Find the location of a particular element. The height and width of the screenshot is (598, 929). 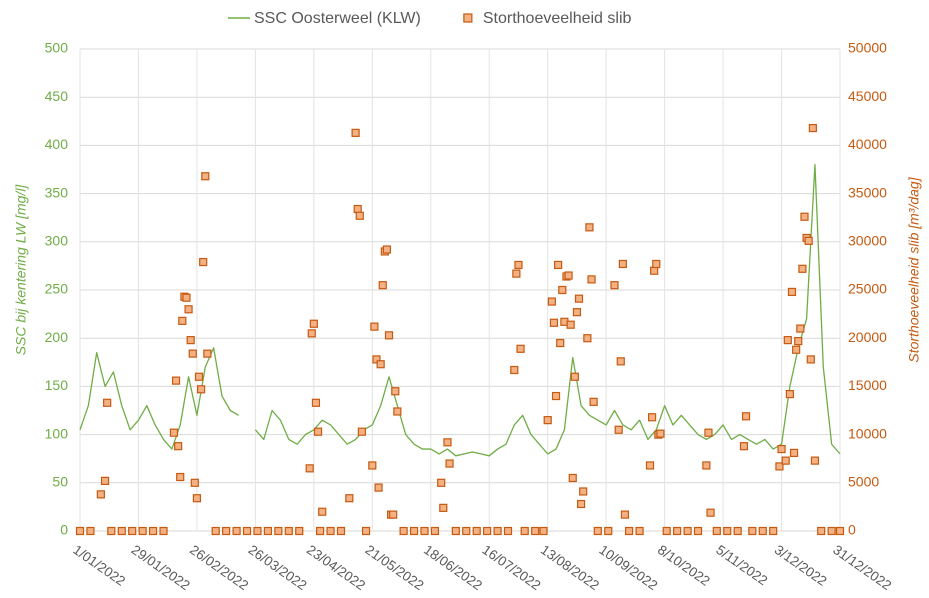

y-tick-label: 400 is located at coordinates (57, 144).